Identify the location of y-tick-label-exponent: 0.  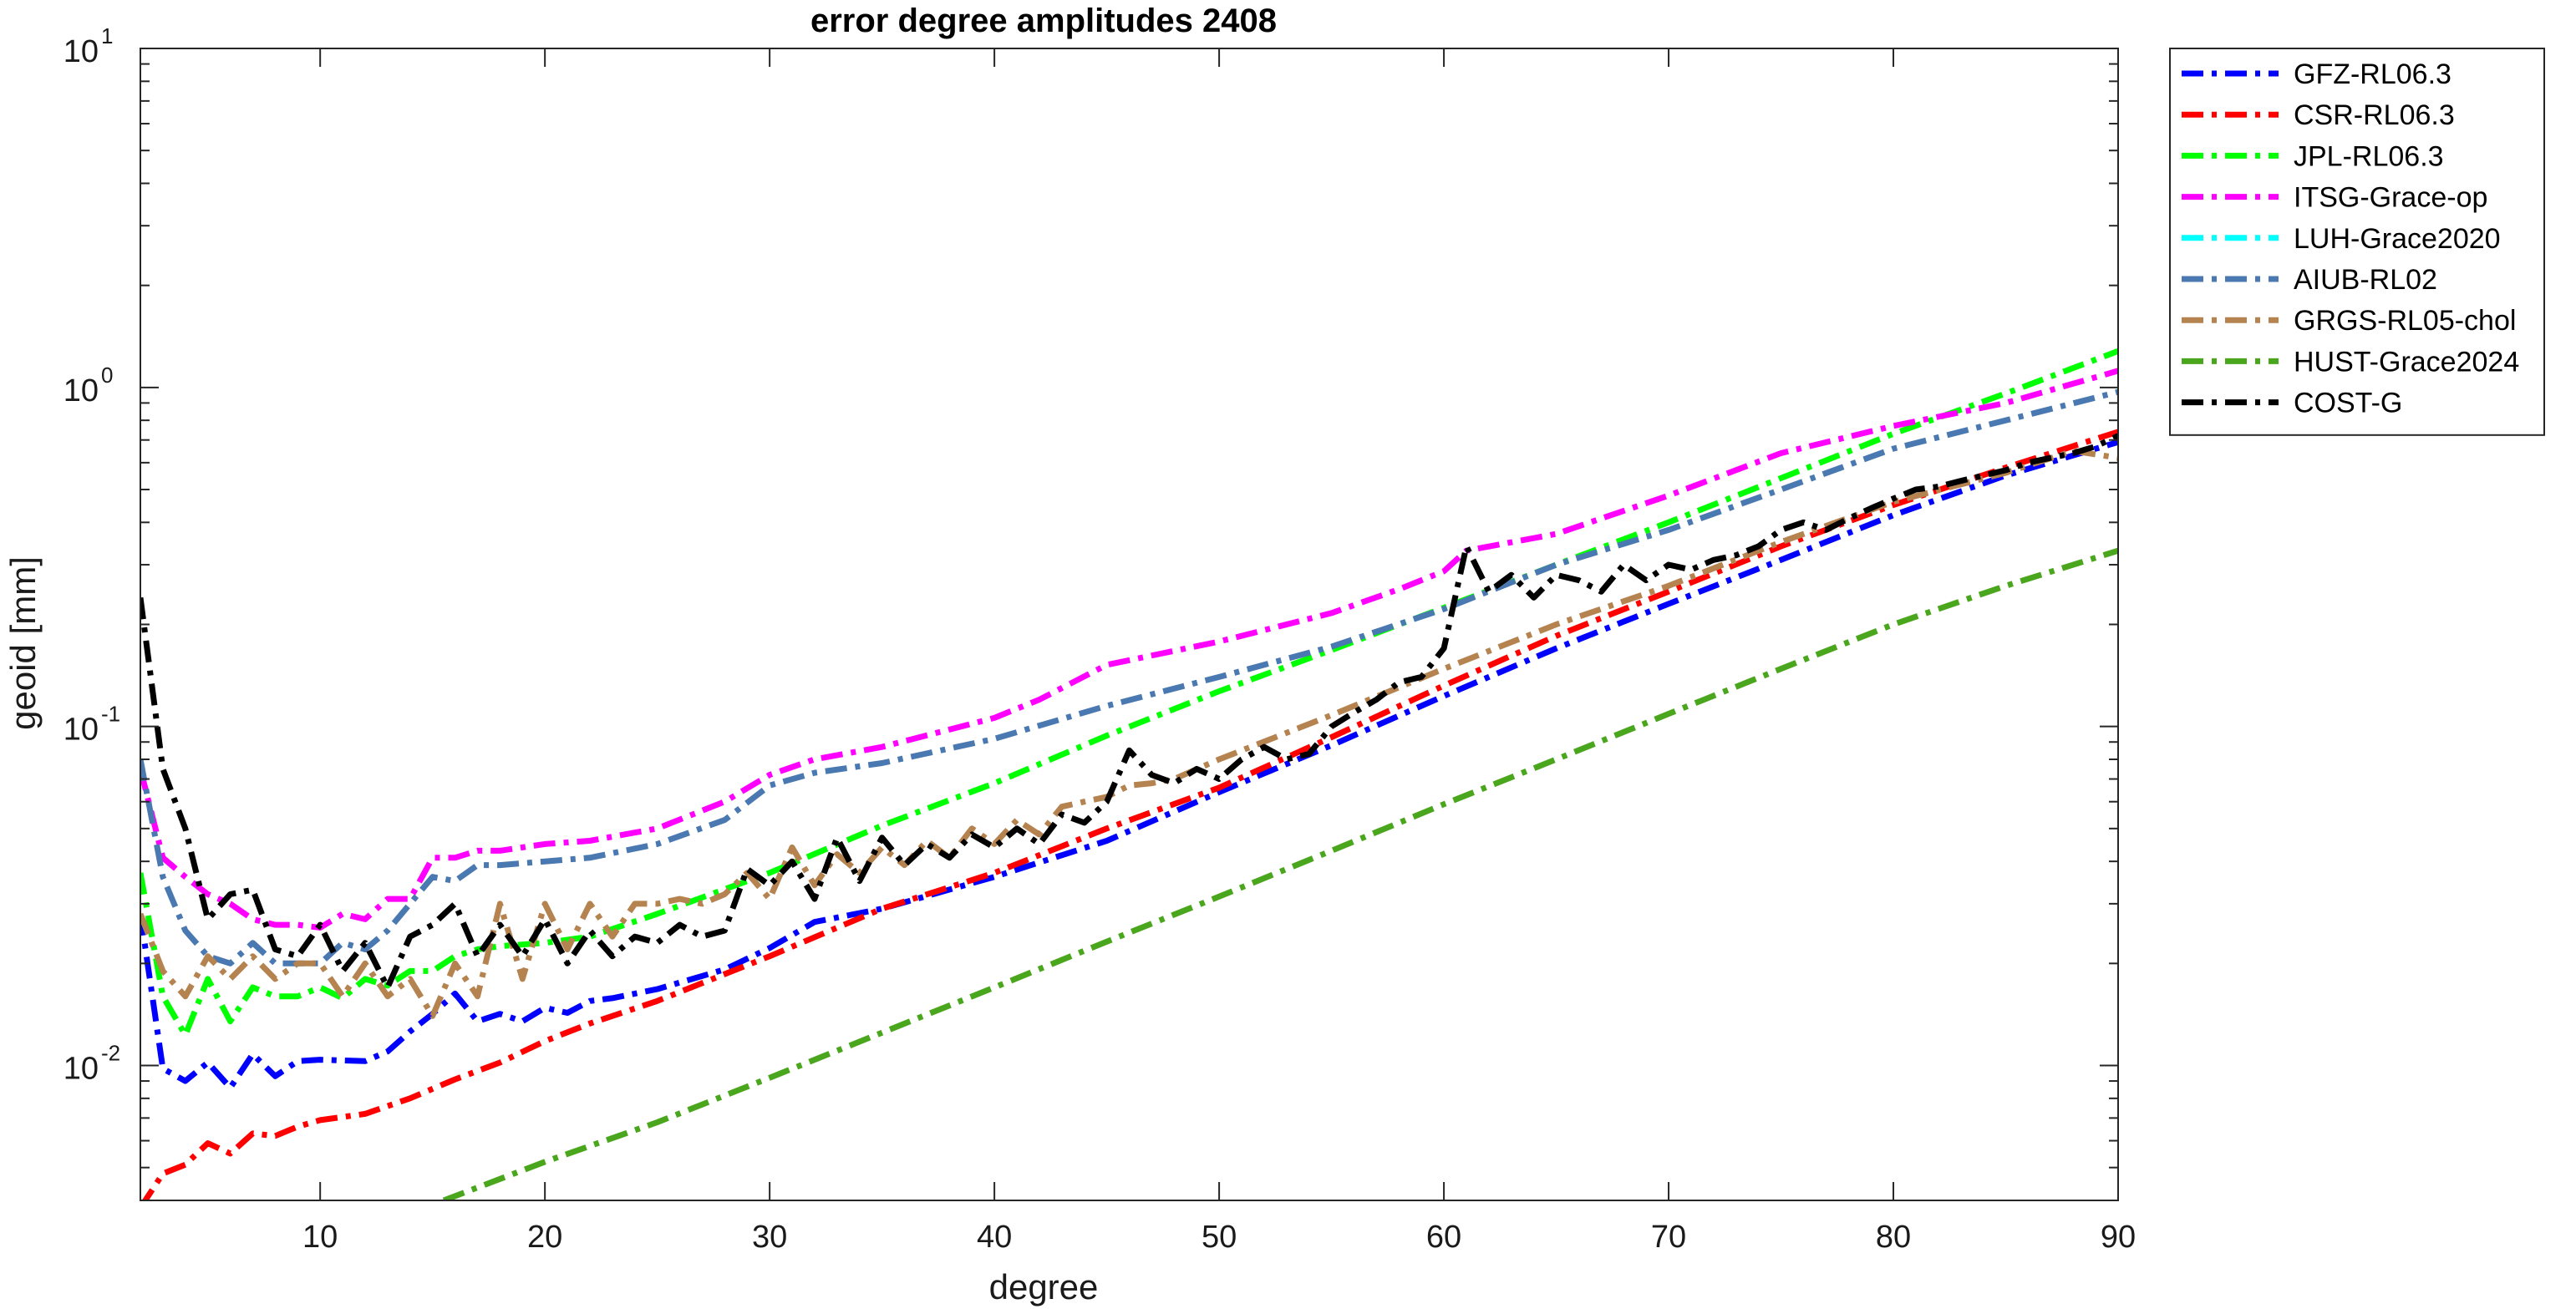
(107, 375).